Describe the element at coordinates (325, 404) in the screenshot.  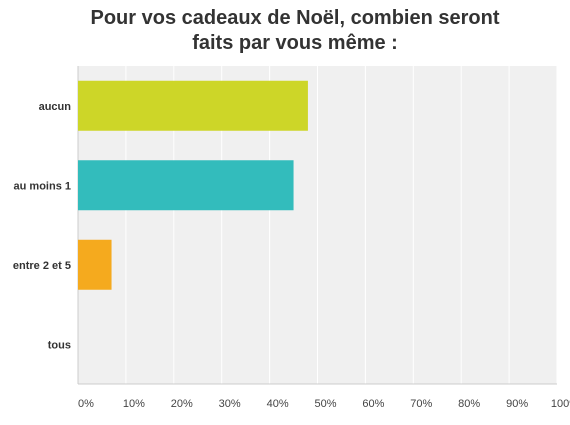
I see `x-tick-label: 50%` at that location.